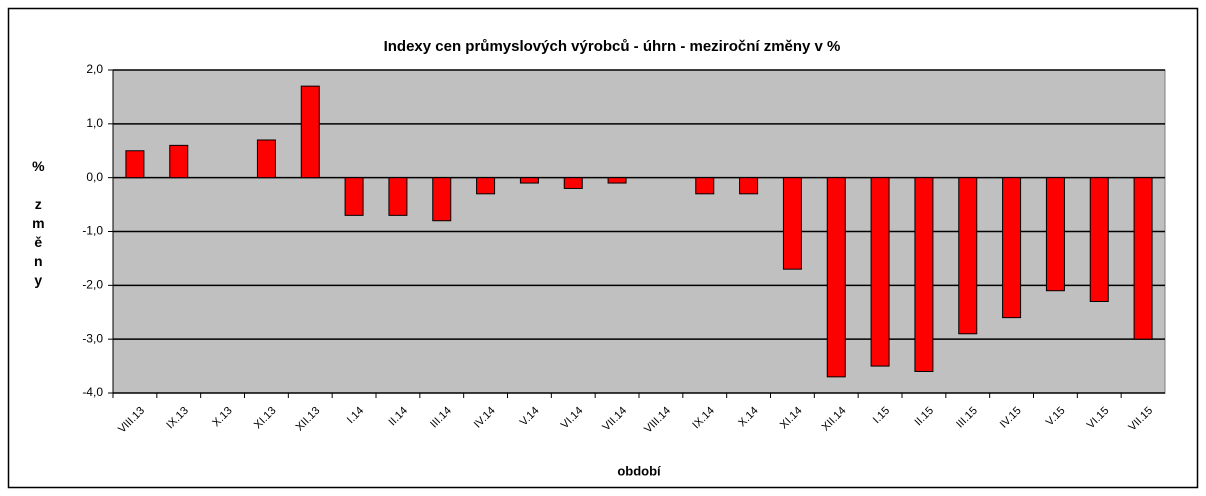 This screenshot has width=1206, height=496. What do you see at coordinates (38, 224) in the screenshot?
I see `y-axis-label: % změny` at bounding box center [38, 224].